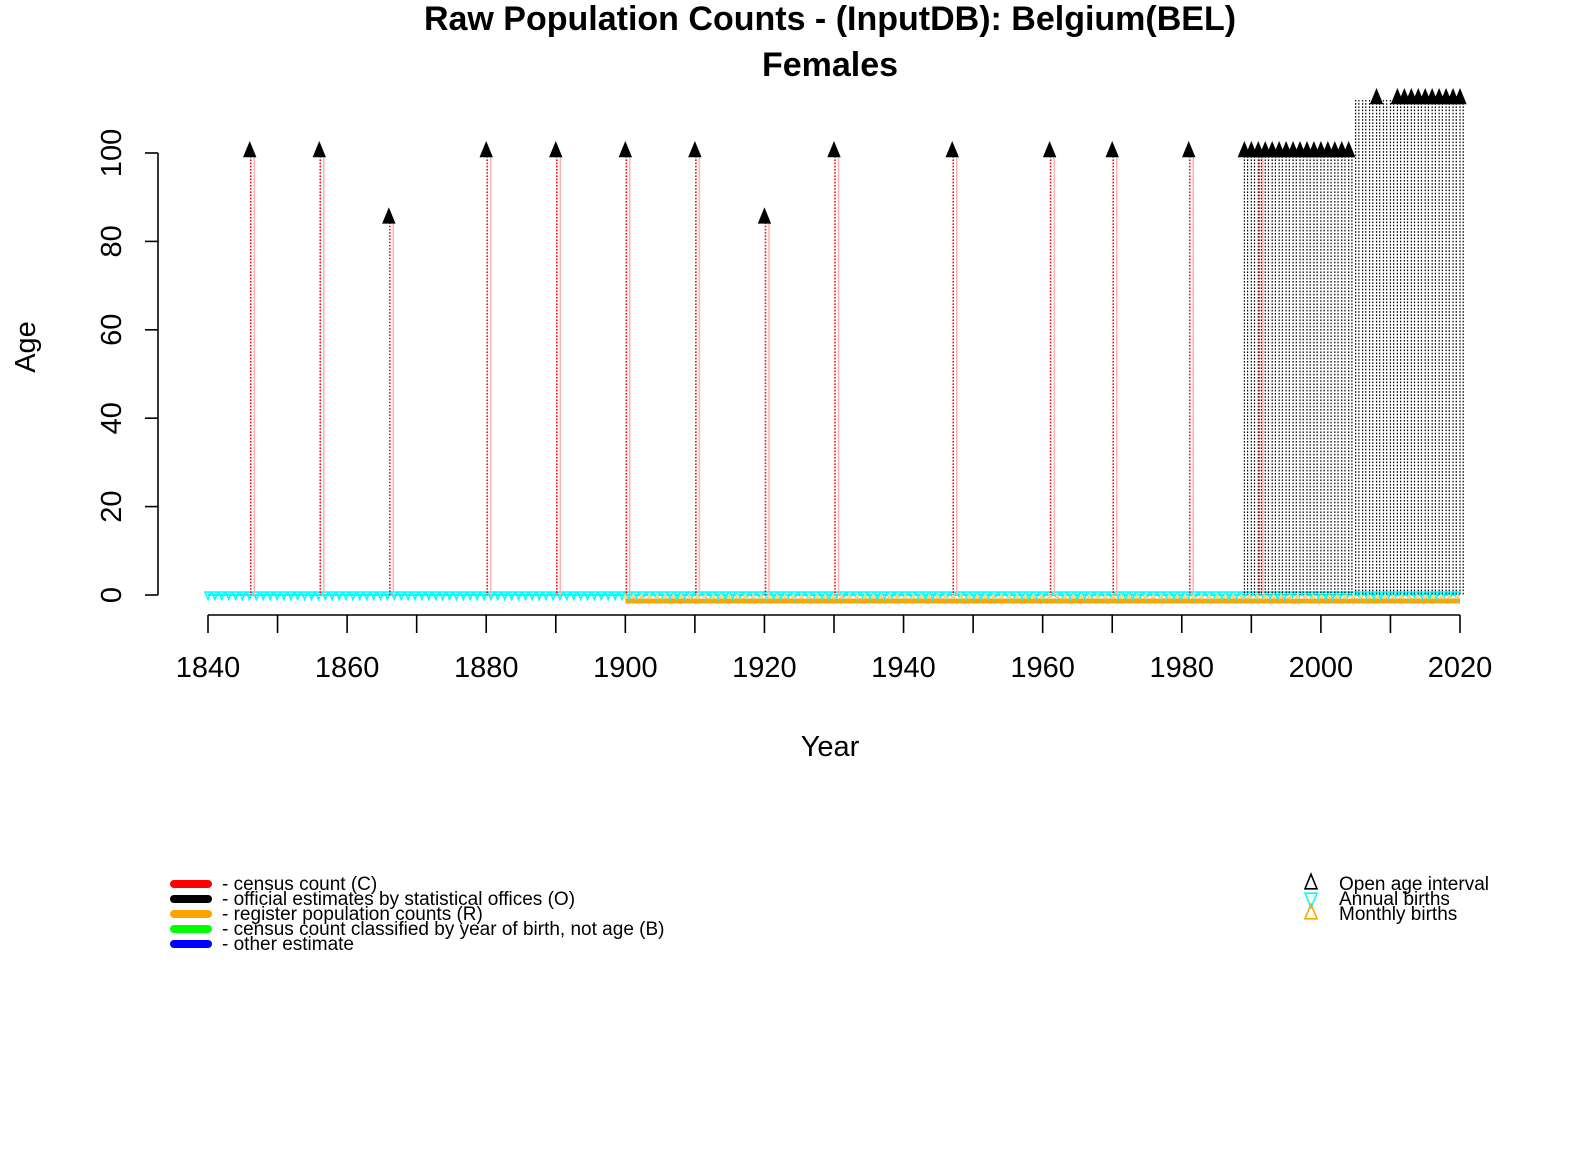  Describe the element at coordinates (352, 914) in the screenshot. I see `legend-label: - register population counts (R)` at that location.